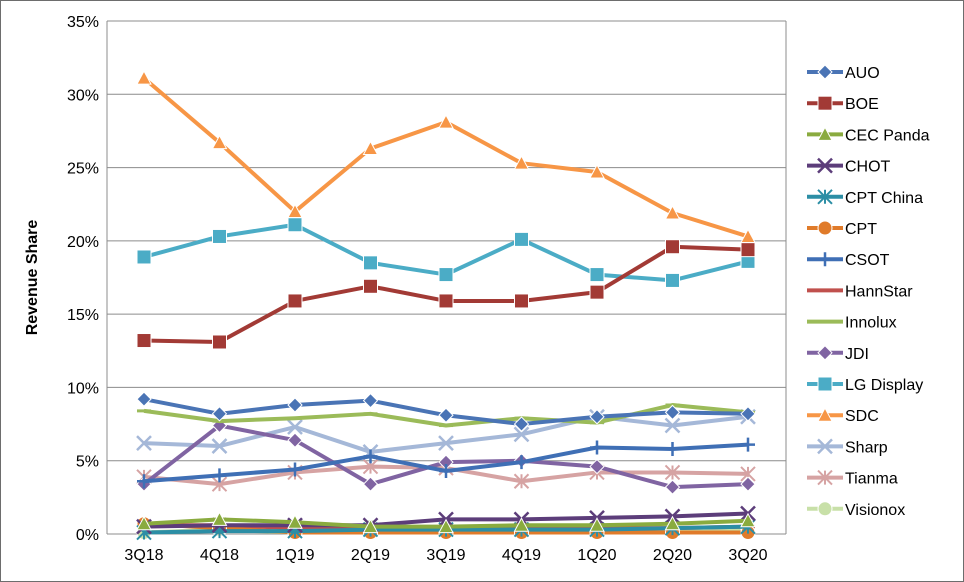 This screenshot has width=964, height=582. I want to click on legend-item-sdc: SDC, so click(843, 416).